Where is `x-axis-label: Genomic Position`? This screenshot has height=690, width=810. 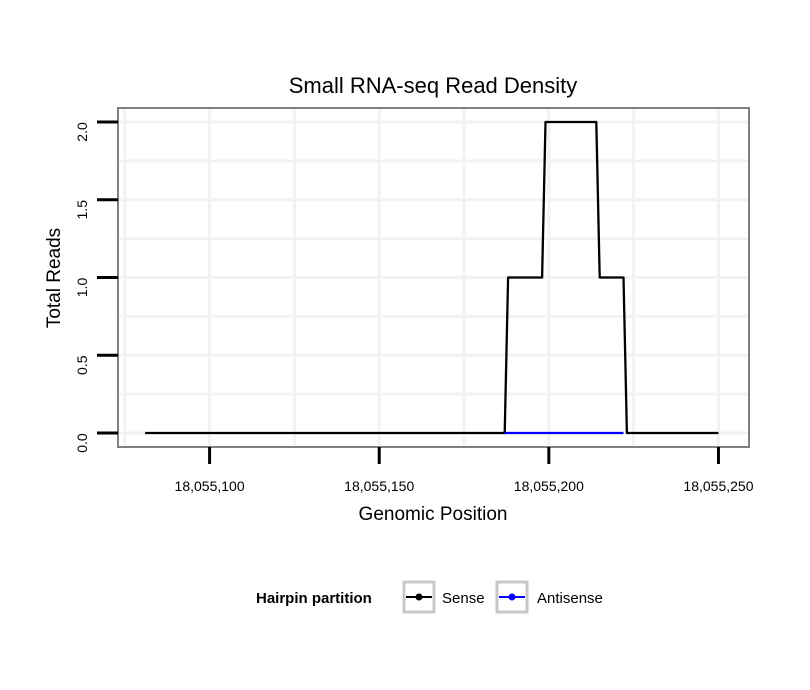
x-axis-label: Genomic Position is located at coordinates (433, 514).